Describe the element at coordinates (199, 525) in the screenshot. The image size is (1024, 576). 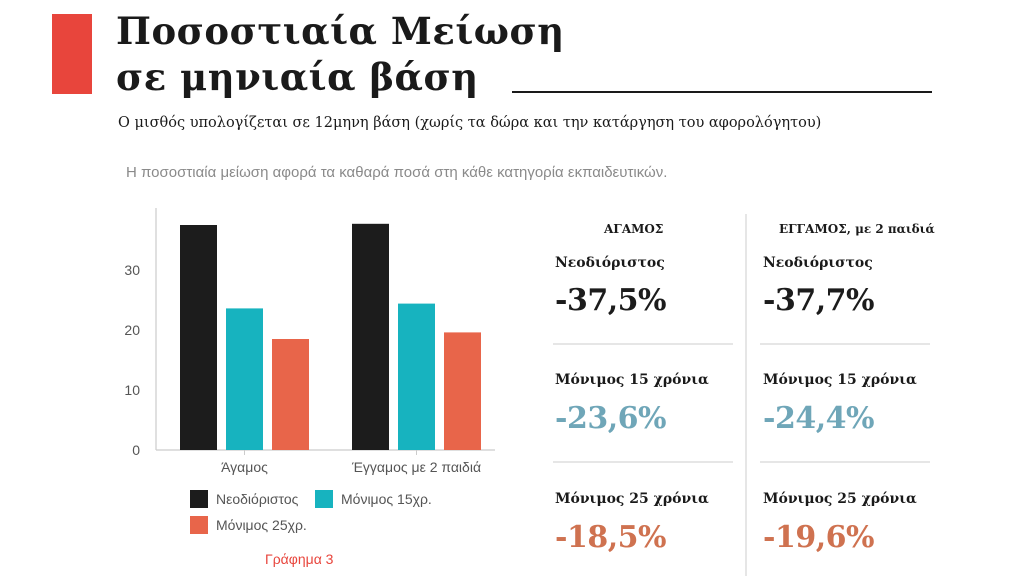
I see `legend-swatch-monimos25` at that location.